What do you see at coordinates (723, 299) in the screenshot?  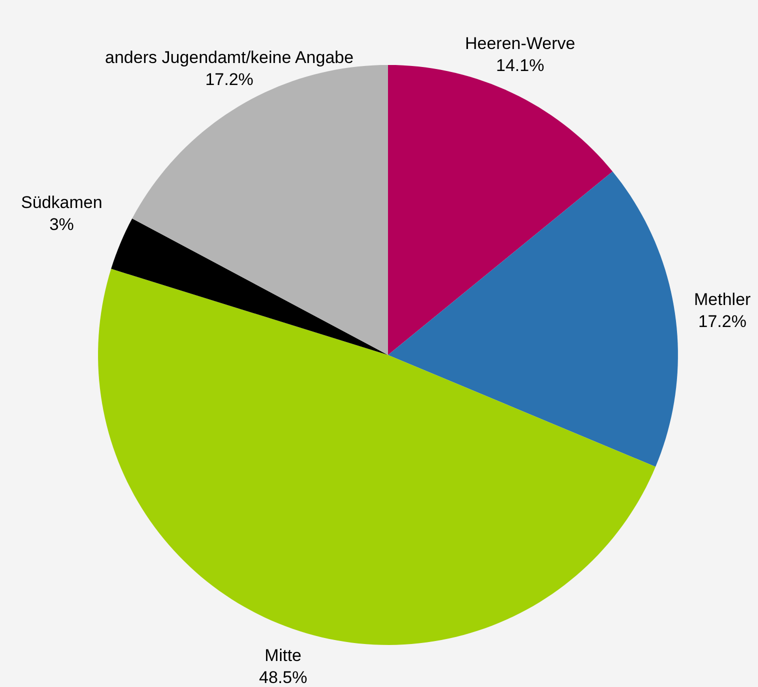 I see `slice-label: Methler` at bounding box center [723, 299].